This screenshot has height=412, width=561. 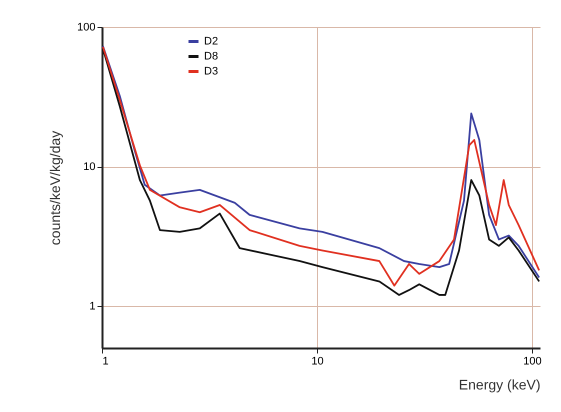 I want to click on y-tick-label: 1, so click(x=92, y=306).